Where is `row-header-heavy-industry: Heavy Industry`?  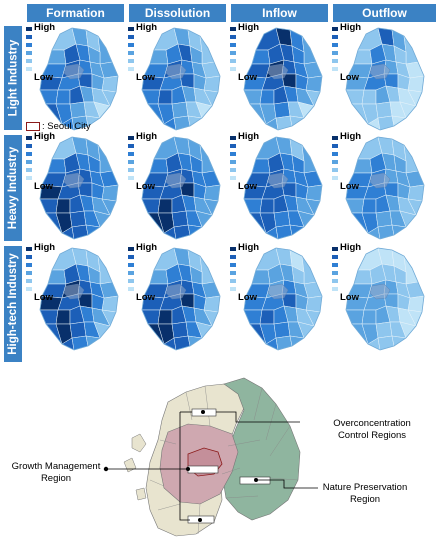
row-header-heavy-industry: Heavy Industry is located at coordinates (13, 188).